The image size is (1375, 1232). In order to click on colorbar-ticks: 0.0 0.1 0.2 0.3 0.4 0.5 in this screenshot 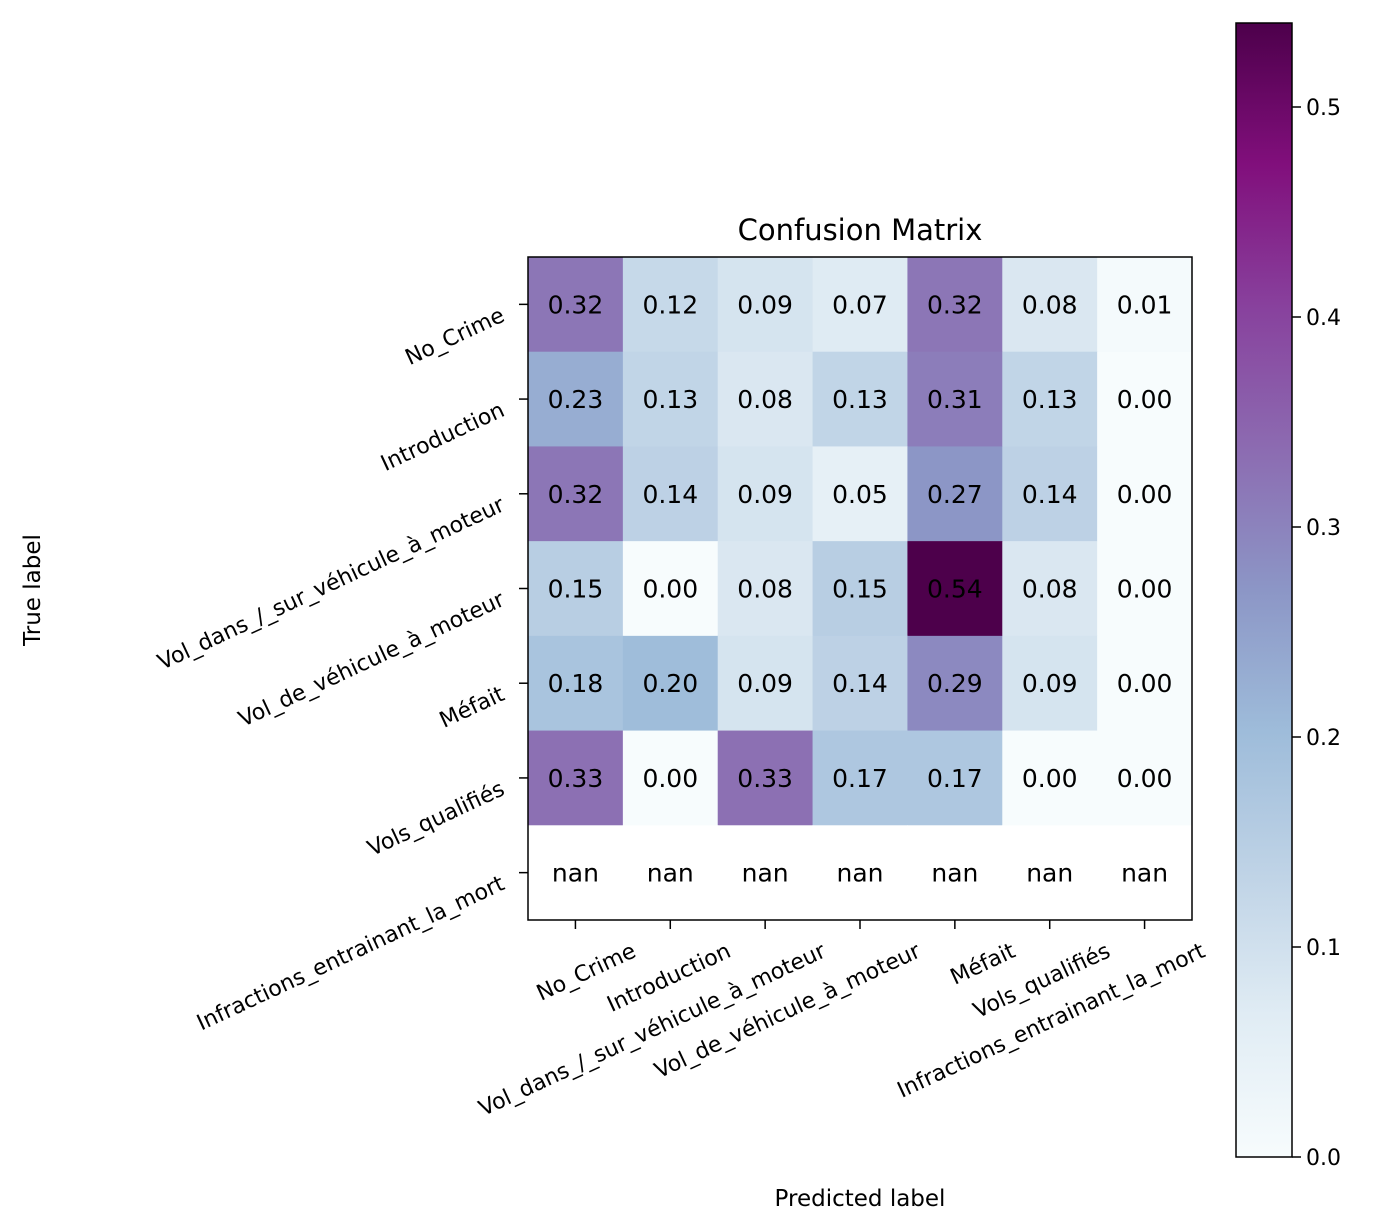, I will do `click(1316, 633)`.